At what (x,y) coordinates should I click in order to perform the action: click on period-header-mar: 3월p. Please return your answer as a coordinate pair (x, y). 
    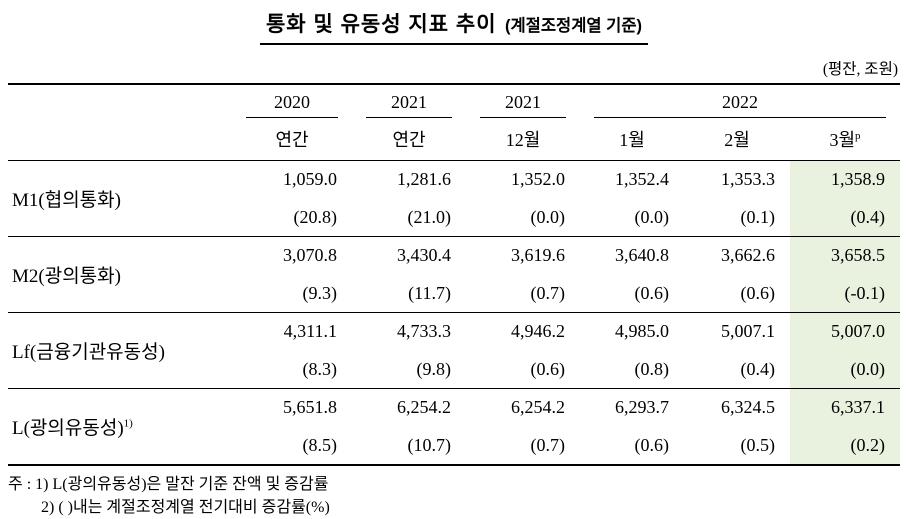
    Looking at the image, I should click on (845, 139).